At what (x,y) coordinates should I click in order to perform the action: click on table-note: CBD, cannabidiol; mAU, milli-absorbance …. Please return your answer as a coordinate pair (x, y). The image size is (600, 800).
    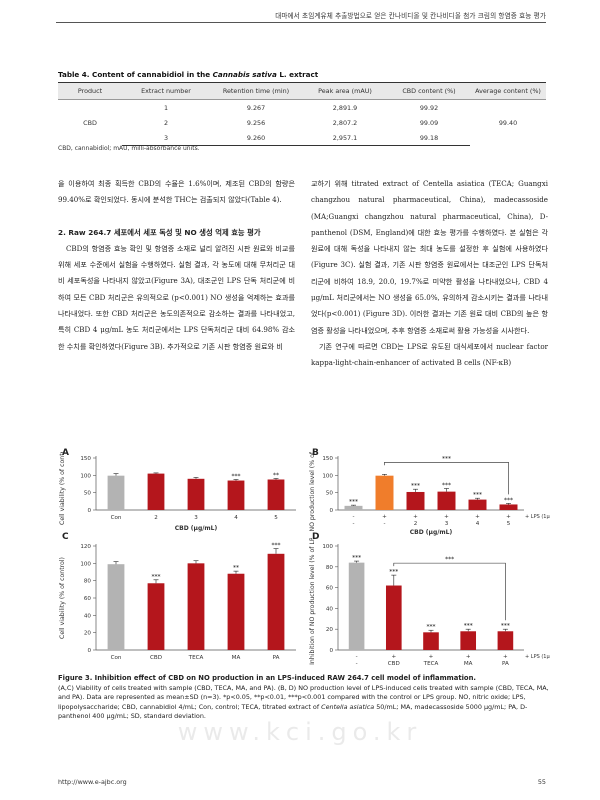
    Looking at the image, I should click on (129, 148).